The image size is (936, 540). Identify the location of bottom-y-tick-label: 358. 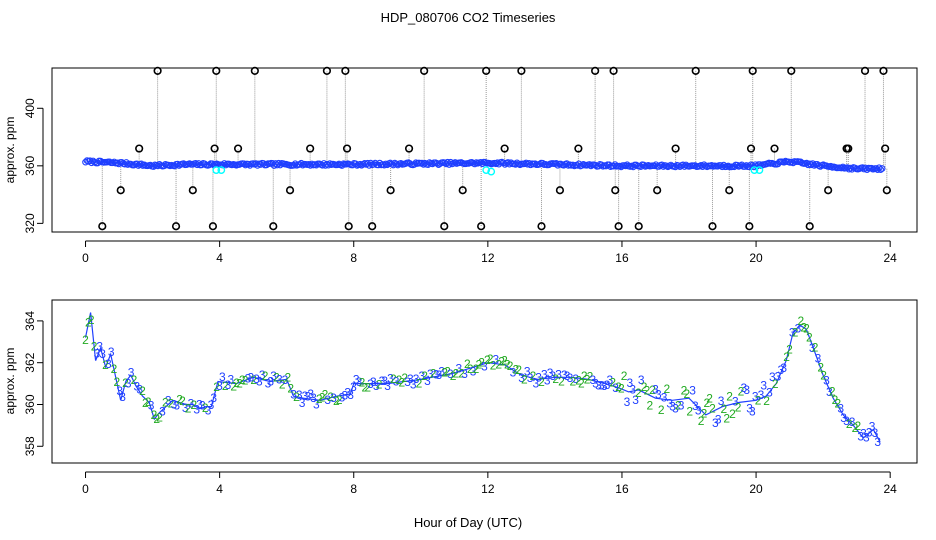
(30, 446).